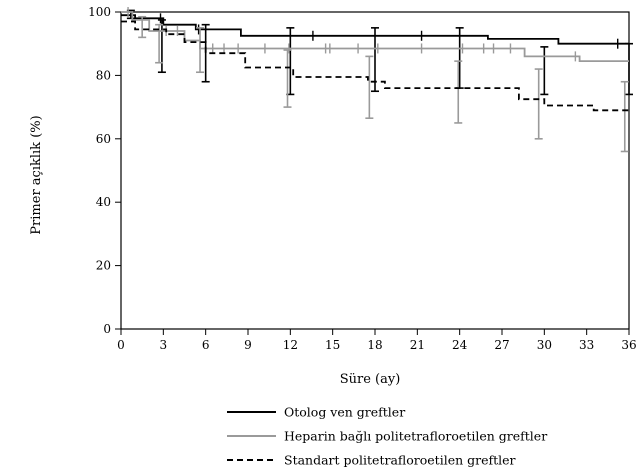  What do you see at coordinates (344, 412) in the screenshot?
I see `legend-label-0: Otolog ven greftler` at bounding box center [344, 412].